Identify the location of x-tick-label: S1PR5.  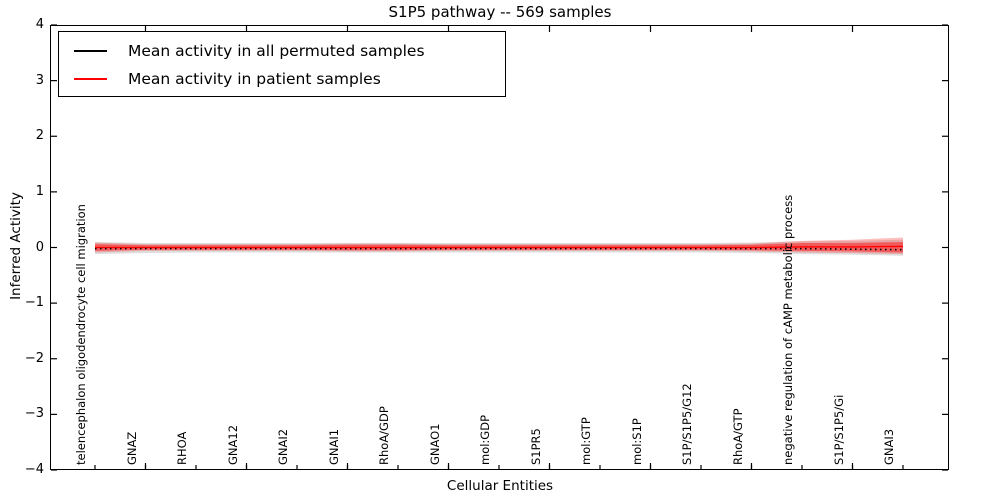
(535, 446).